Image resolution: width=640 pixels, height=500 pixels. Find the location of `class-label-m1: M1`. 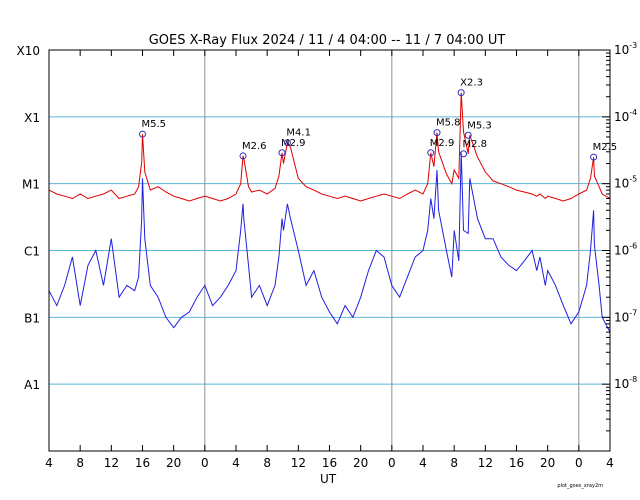

class-label-m1: M1 is located at coordinates (31, 185).